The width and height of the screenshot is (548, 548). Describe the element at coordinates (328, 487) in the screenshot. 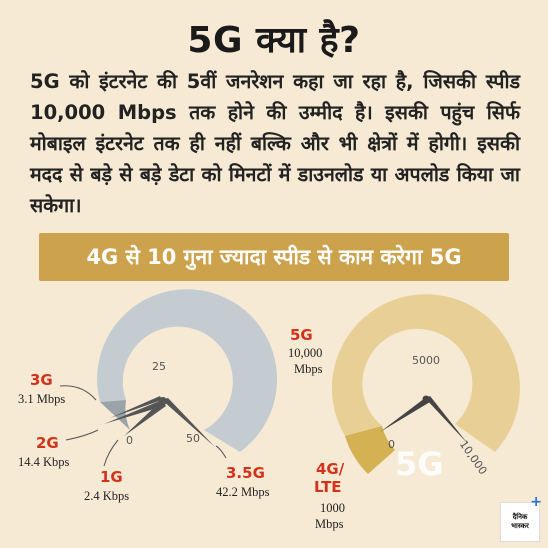

I see `label-lte: LTE` at that location.